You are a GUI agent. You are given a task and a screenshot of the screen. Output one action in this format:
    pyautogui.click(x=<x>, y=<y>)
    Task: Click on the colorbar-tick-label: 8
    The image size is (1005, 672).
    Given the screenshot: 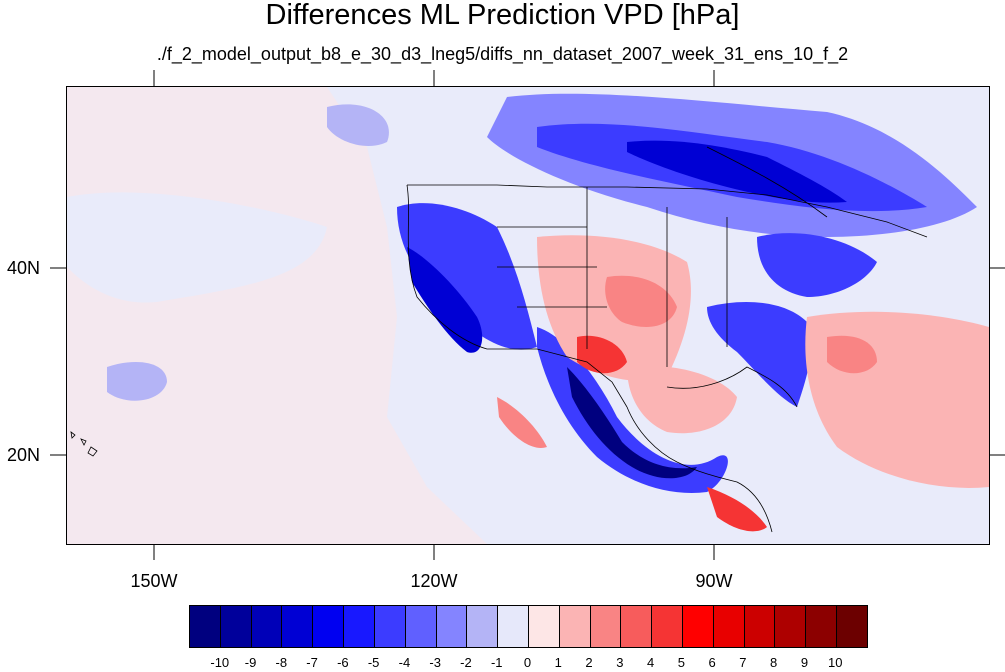 What is the action you would take?
    pyautogui.click(x=774, y=662)
    